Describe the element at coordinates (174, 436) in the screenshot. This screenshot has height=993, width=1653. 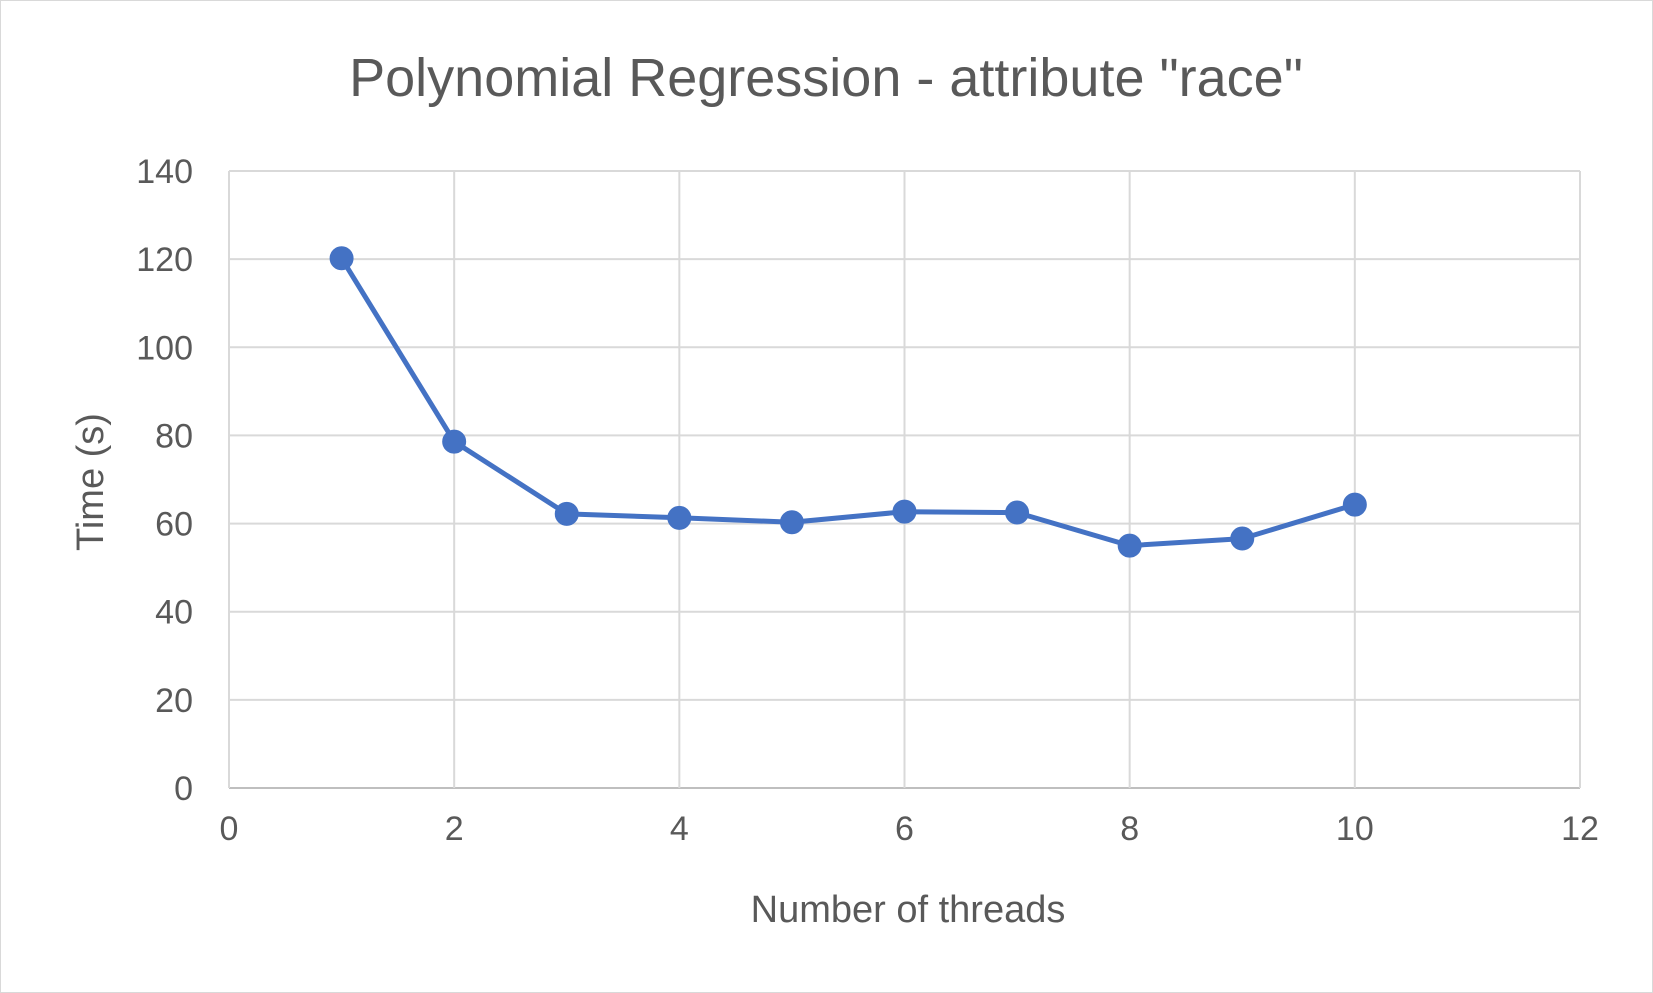
I see `y-tick-label: 80` at that location.